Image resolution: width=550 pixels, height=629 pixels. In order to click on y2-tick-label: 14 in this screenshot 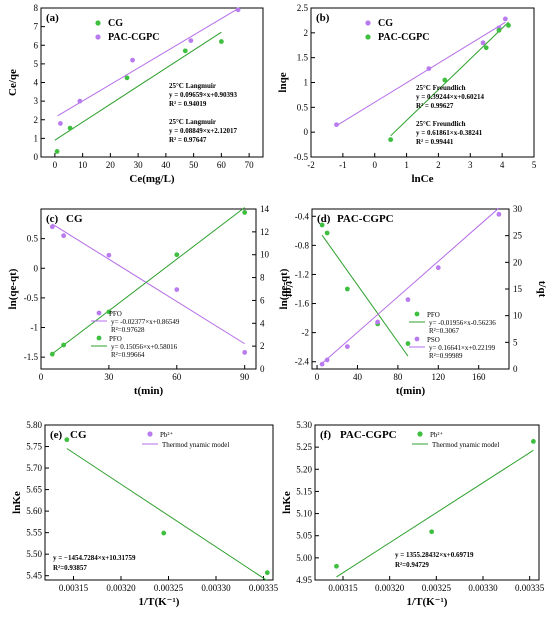, I will do `click(265, 209)`.